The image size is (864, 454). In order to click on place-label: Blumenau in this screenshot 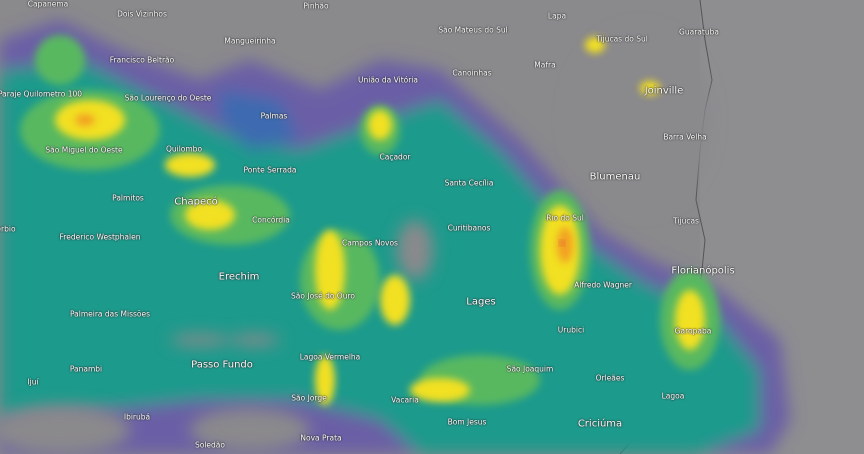, I will do `click(615, 177)`.